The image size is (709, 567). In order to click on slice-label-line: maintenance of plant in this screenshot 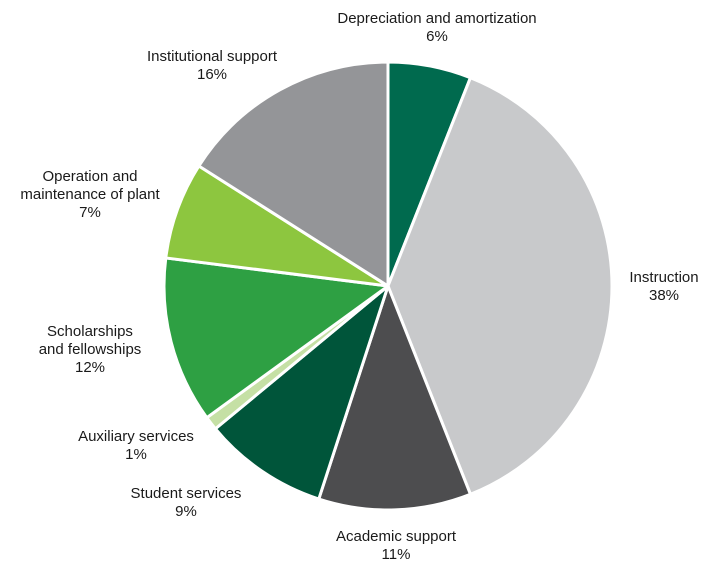, I will do `click(90, 194)`.